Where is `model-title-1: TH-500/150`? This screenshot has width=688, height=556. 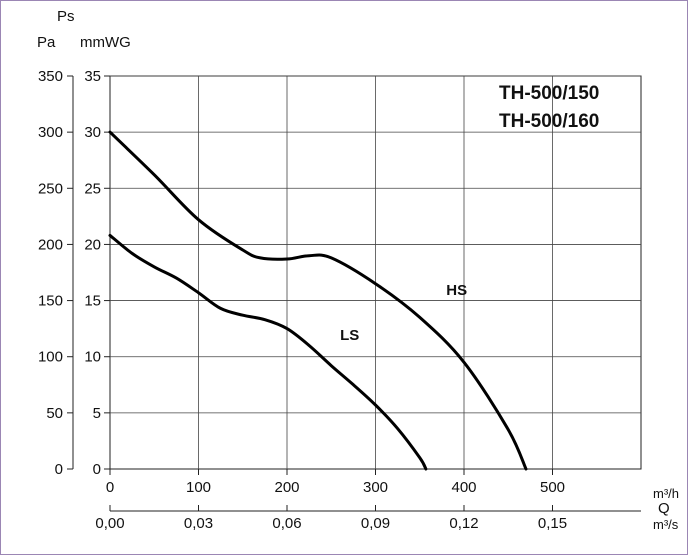
model-title-1: TH-500/150 is located at coordinates (549, 93).